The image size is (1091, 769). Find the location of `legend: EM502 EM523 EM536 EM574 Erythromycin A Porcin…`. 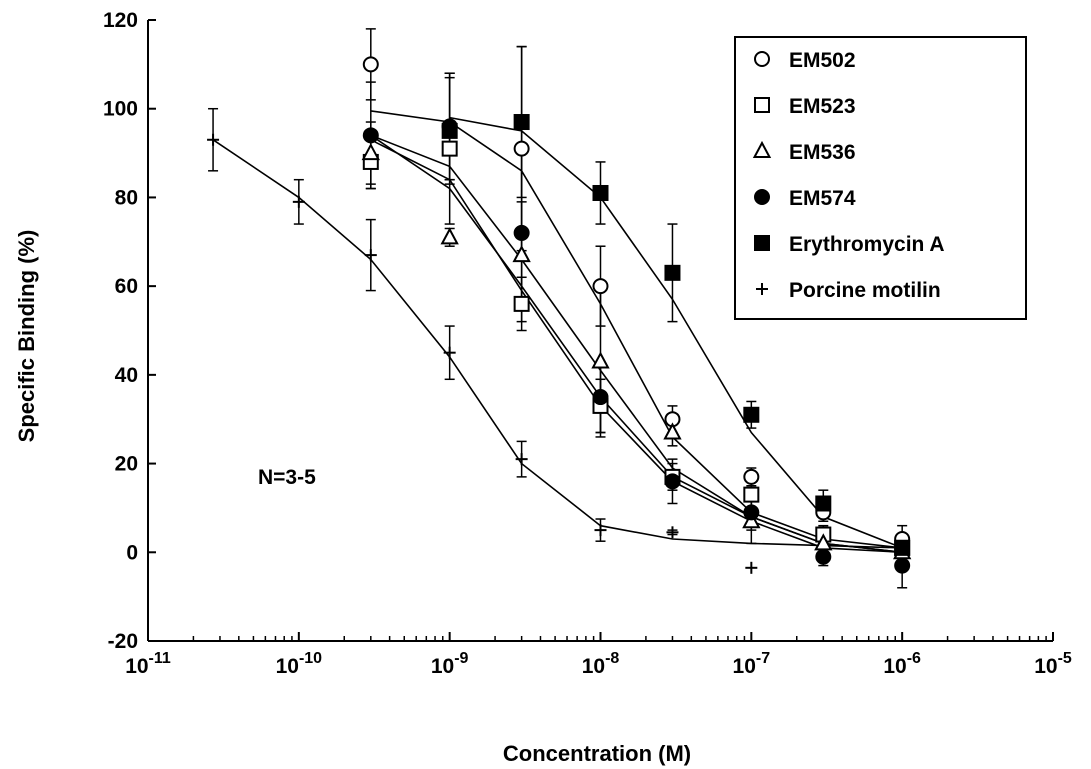

legend: EM502 EM523 EM536 EM574 Erythromycin A Porcin… is located at coordinates (880, 178).